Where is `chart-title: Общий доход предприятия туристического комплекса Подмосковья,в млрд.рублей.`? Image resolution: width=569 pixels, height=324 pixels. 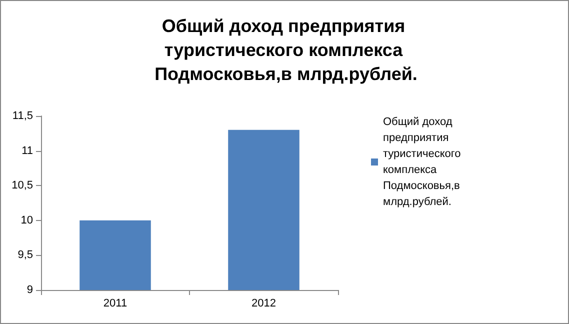 chart-title: Общий доход предприятия туристического комплекса Подмосковья,в млрд.рублей. is located at coordinates (286, 50).